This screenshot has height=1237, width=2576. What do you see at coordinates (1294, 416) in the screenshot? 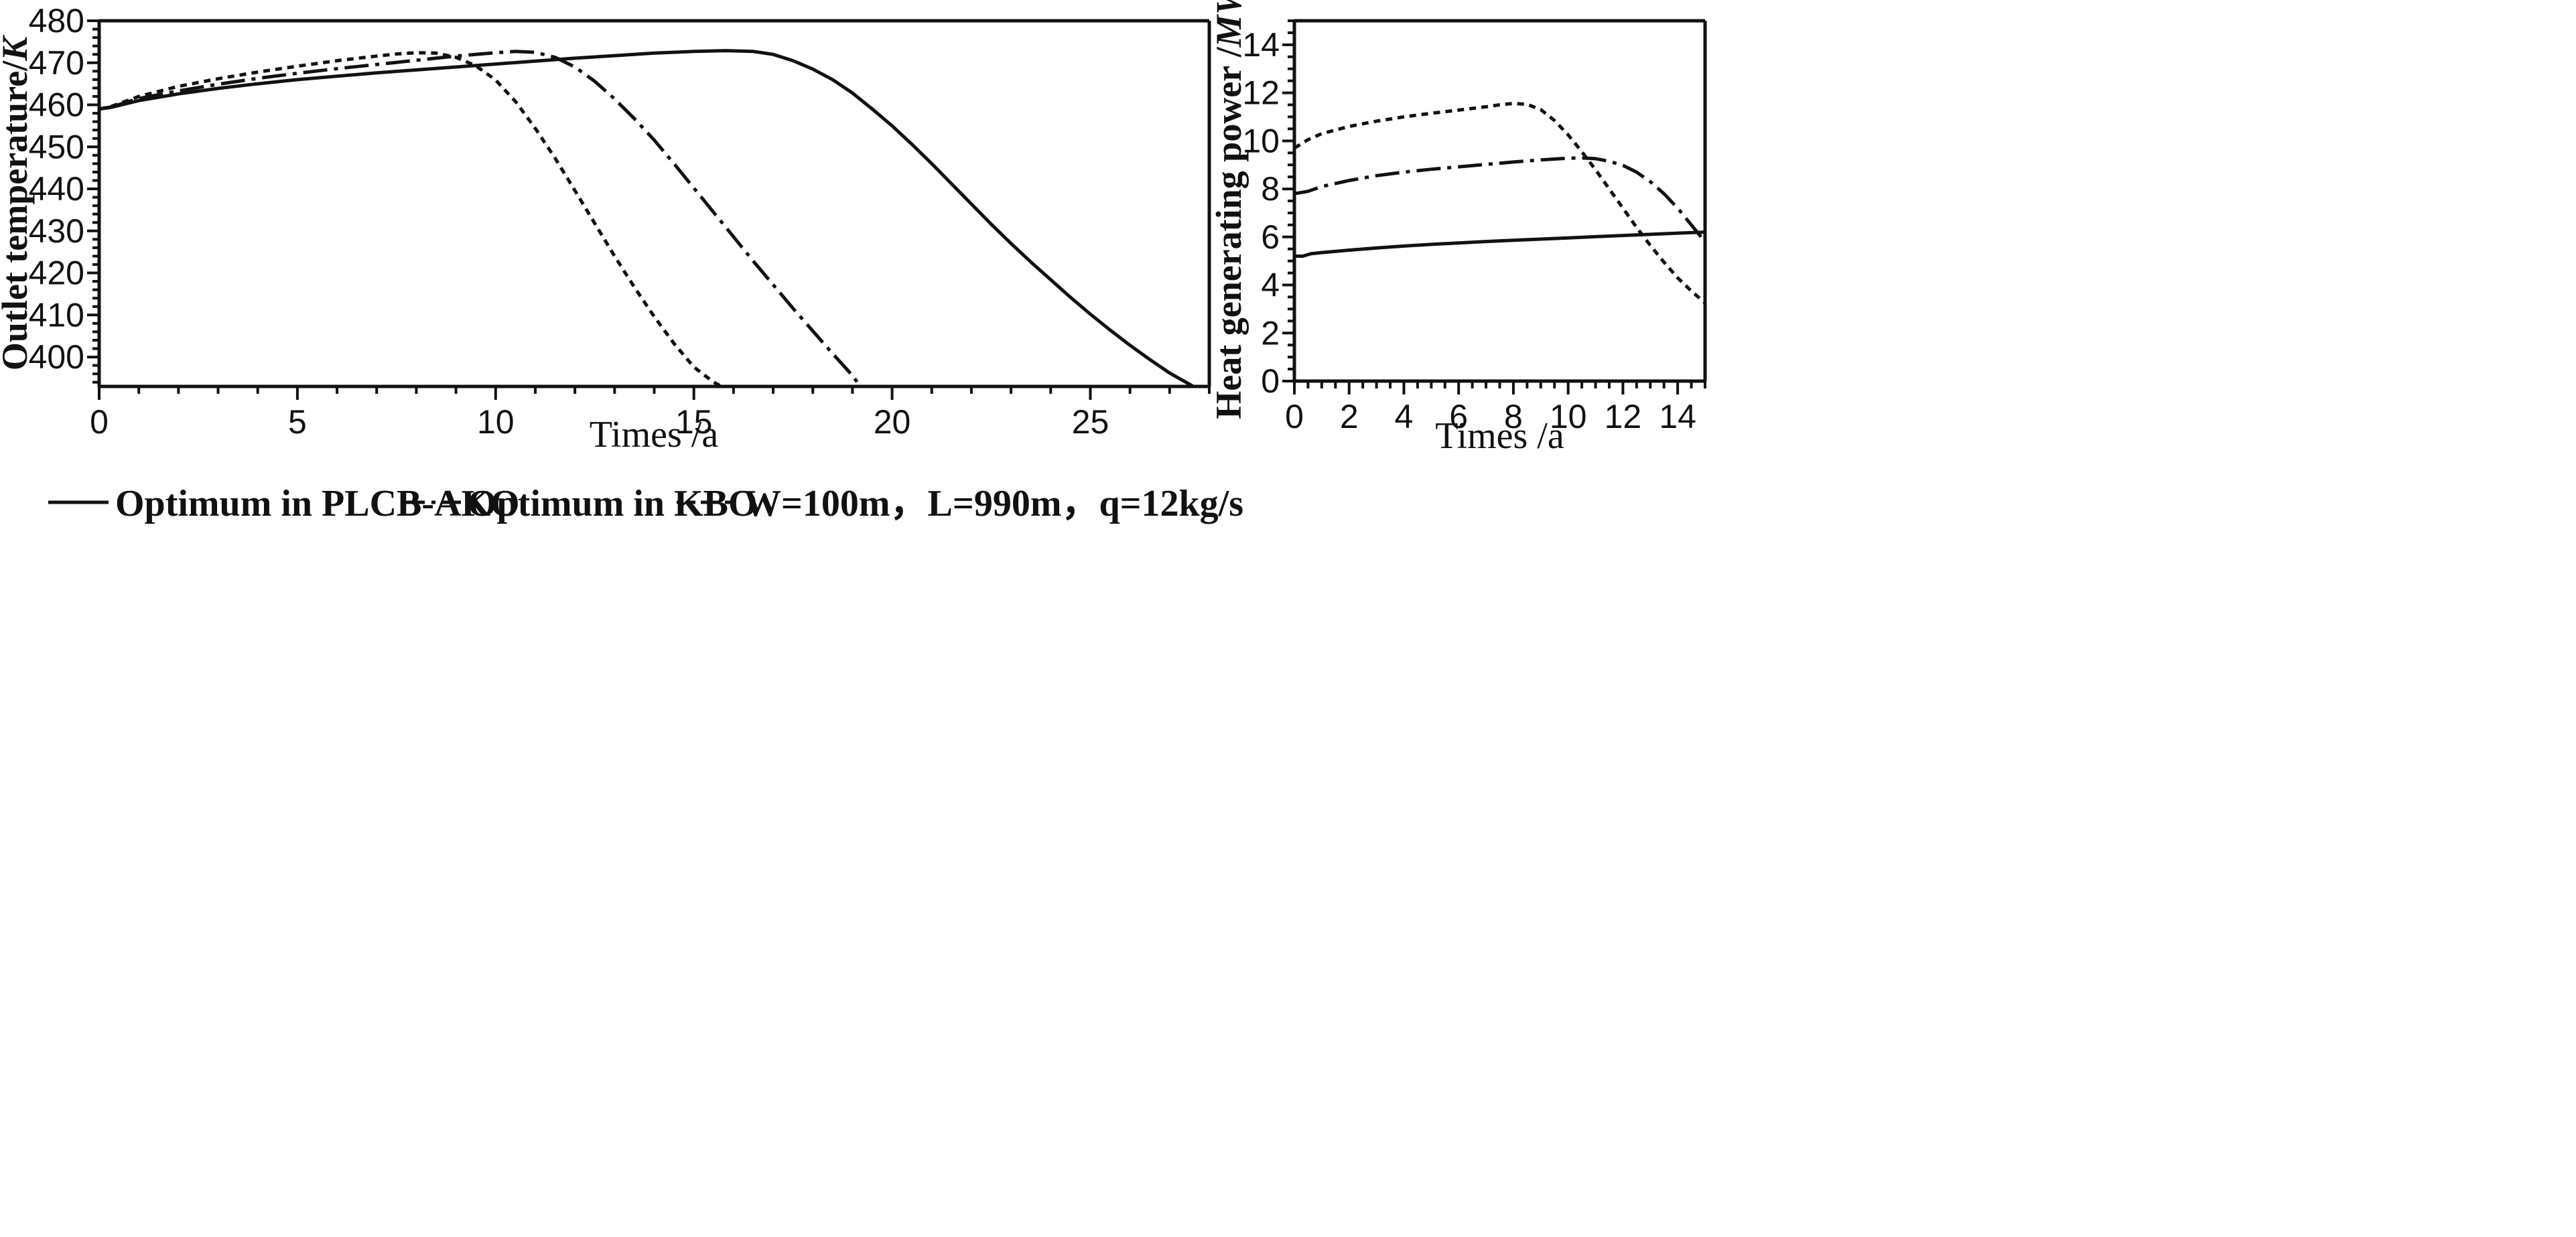
I see `right-x-tick-label: 0` at bounding box center [1294, 416].